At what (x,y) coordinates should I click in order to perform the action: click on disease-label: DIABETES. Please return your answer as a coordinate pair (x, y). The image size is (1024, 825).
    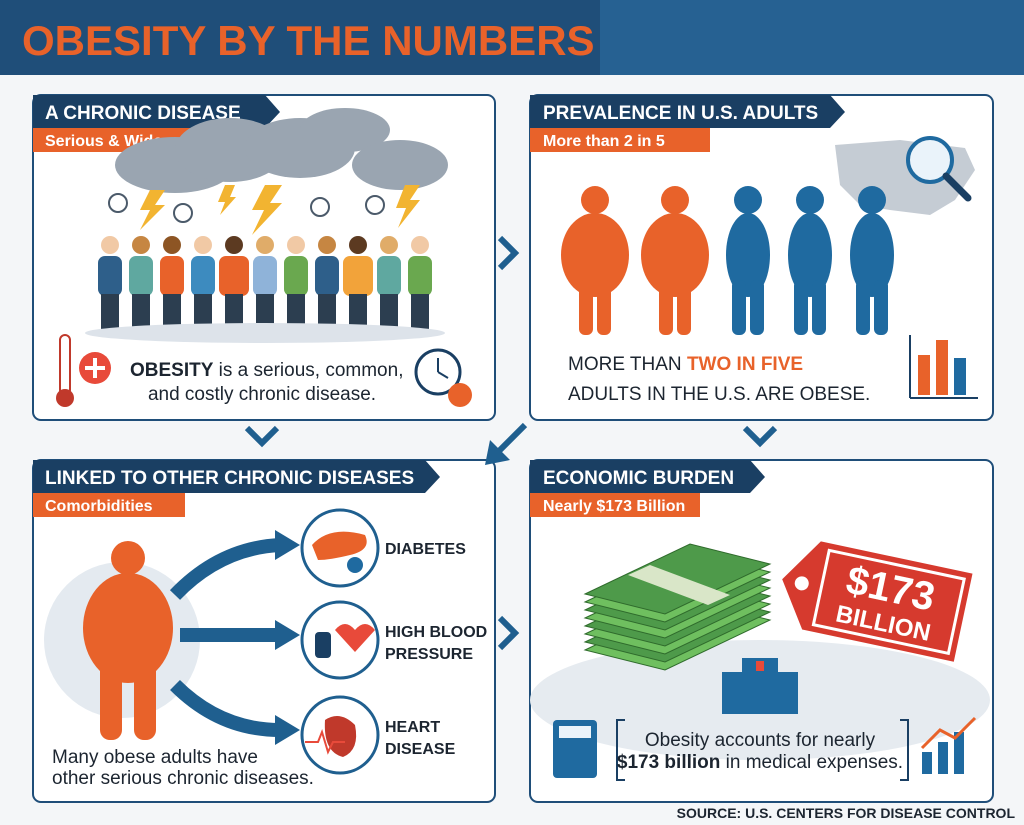
    Looking at the image, I should click on (425, 549).